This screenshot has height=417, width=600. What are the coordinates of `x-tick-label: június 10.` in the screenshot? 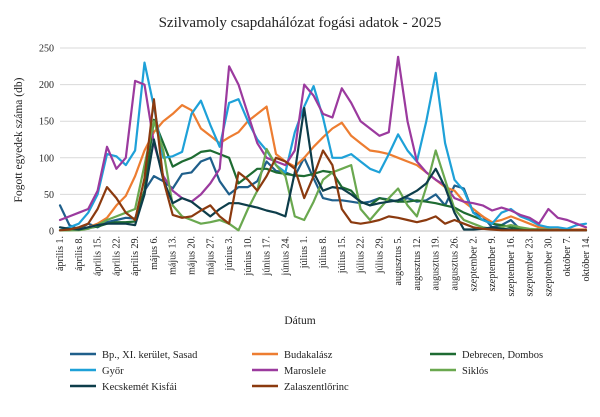 It's located at (248, 256).